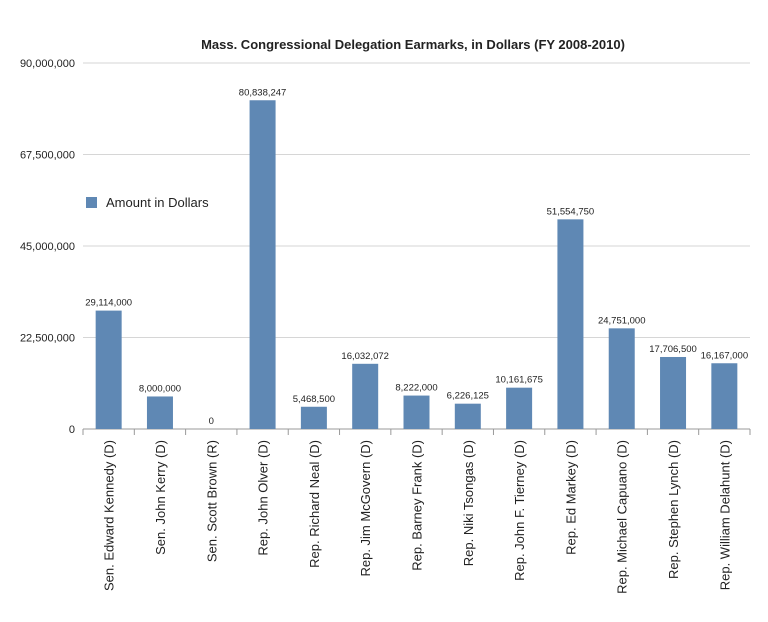 The width and height of the screenshot is (768, 622). I want to click on data-label: 29,114,000, so click(108, 303).